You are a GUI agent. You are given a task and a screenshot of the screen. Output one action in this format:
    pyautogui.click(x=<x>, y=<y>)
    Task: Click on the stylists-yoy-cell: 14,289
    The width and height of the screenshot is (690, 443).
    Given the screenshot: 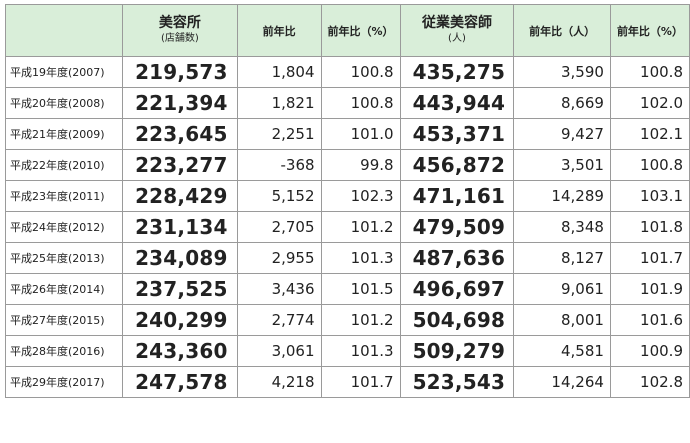 What is the action you would take?
    pyautogui.click(x=562, y=196)
    